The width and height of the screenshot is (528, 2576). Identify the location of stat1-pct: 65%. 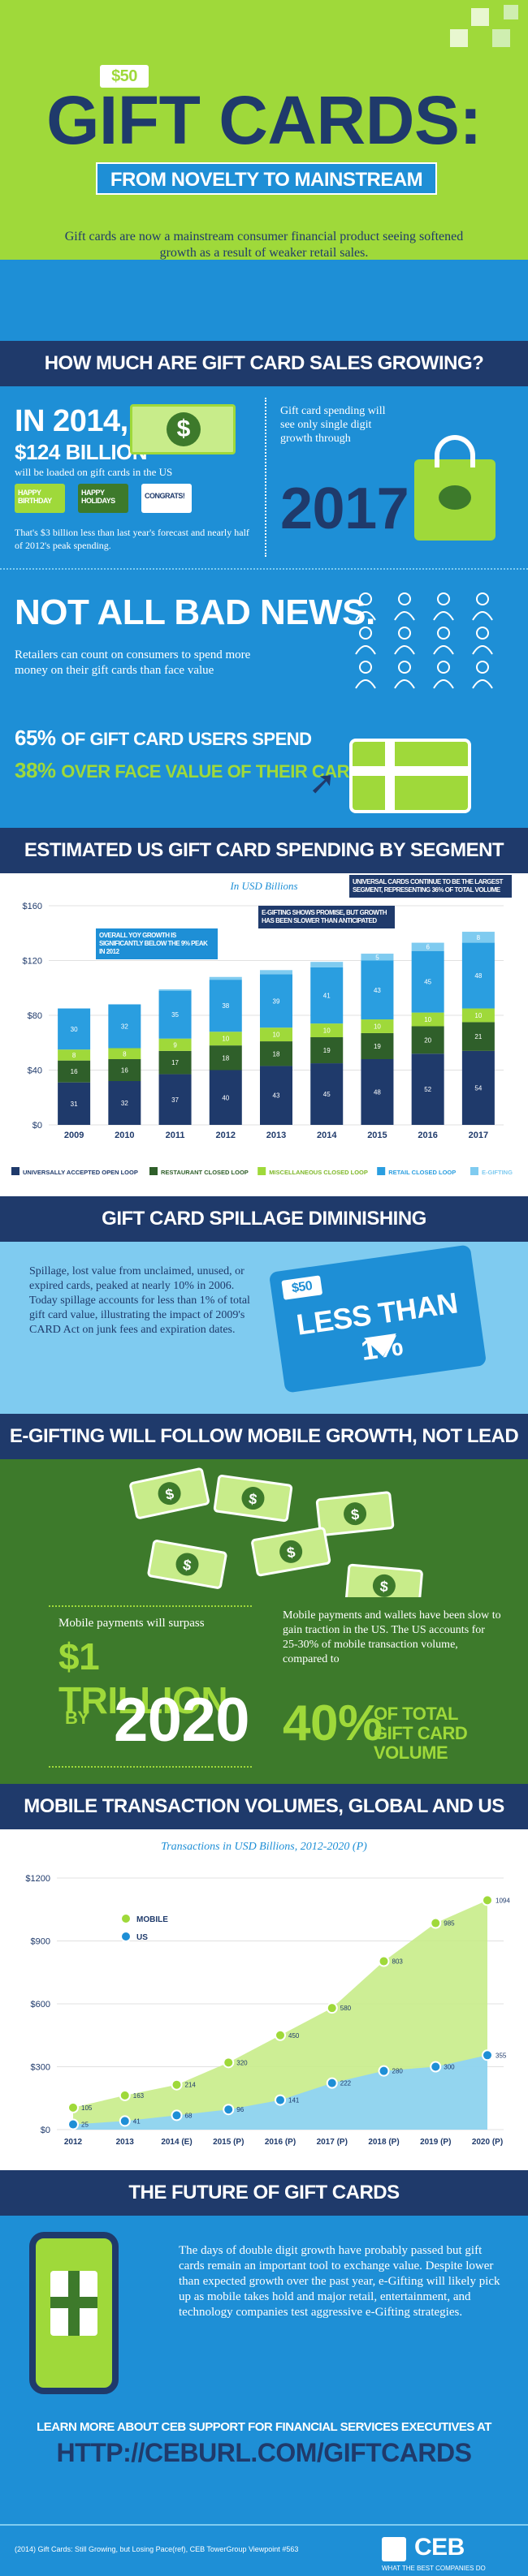
(35, 738).